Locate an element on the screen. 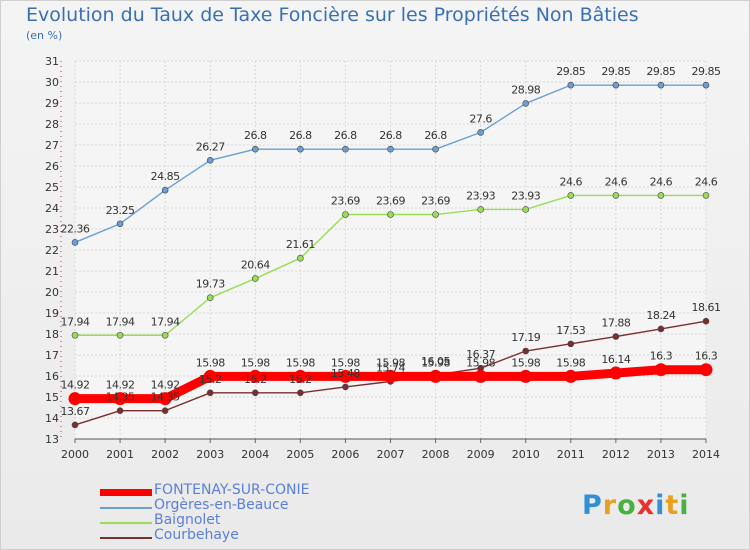 Image resolution: width=750 pixels, height=550 pixels. data-label: 13.67 is located at coordinates (75, 411).